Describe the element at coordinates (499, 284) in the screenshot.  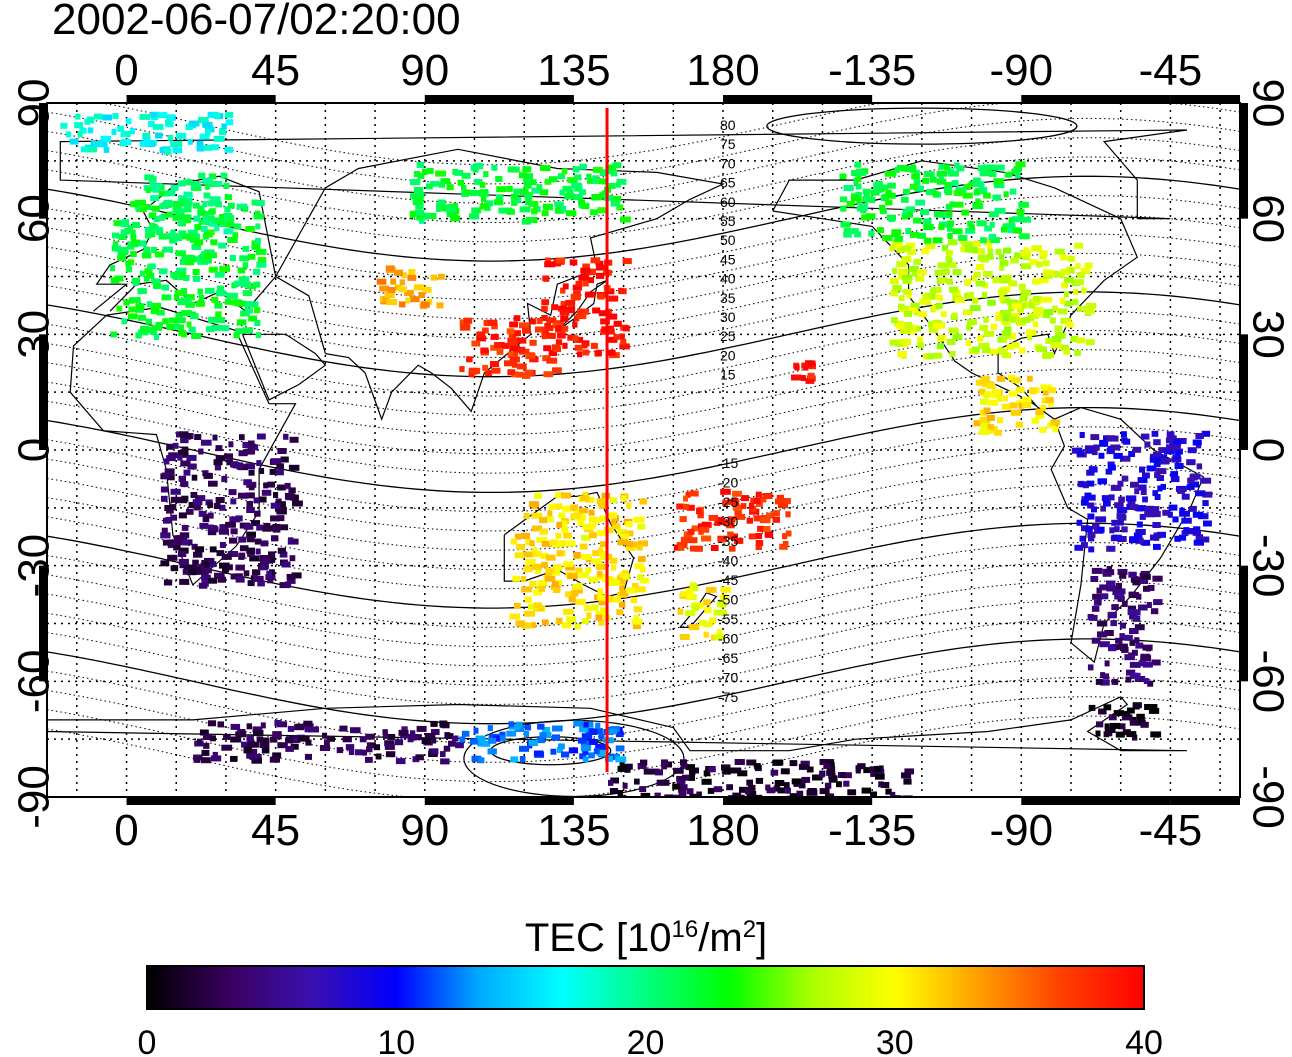
I see `coastline` at that location.